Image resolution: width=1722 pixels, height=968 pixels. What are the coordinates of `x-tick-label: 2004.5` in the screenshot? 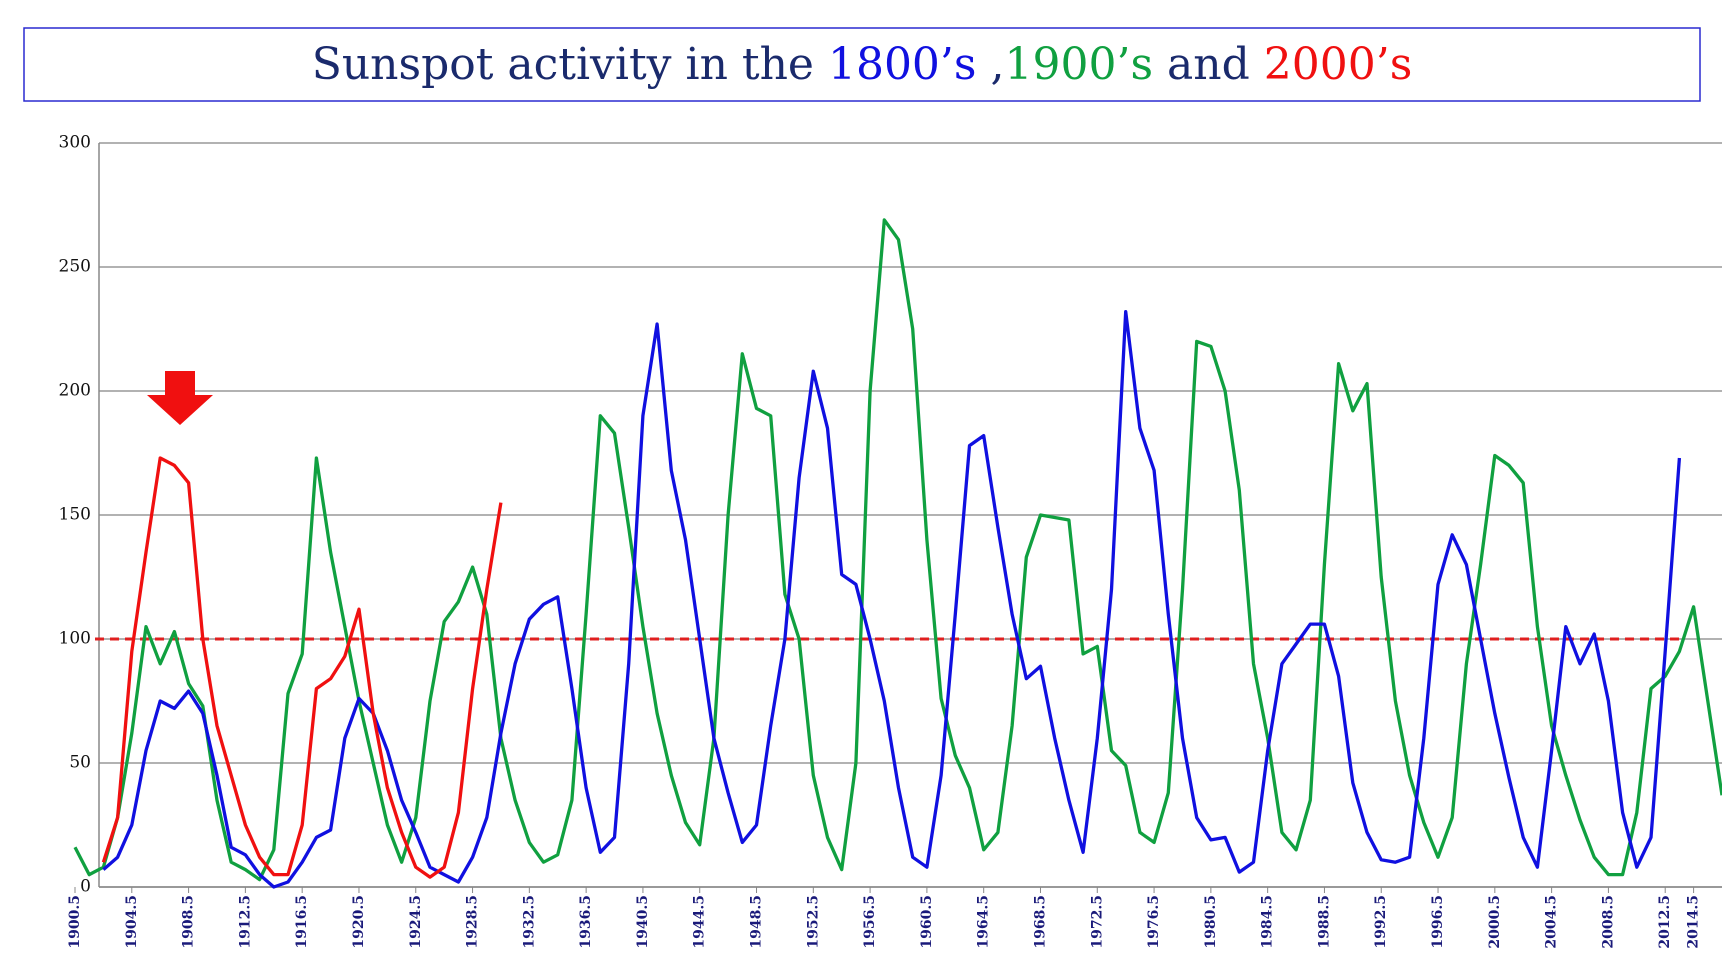 It's located at (1552, 922).